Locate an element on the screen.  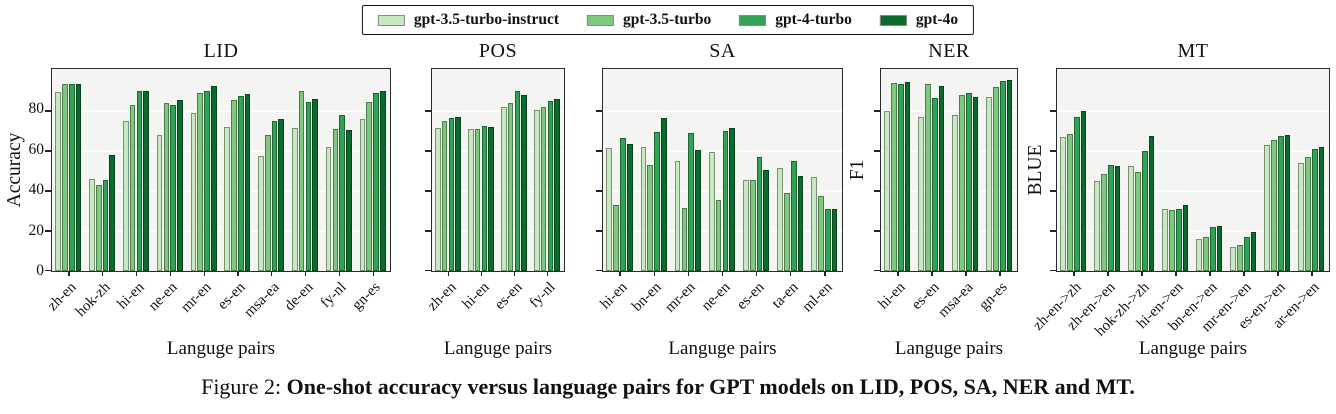
y-tick-labels: 0 20 40 60 80 is located at coordinates (26, 173).